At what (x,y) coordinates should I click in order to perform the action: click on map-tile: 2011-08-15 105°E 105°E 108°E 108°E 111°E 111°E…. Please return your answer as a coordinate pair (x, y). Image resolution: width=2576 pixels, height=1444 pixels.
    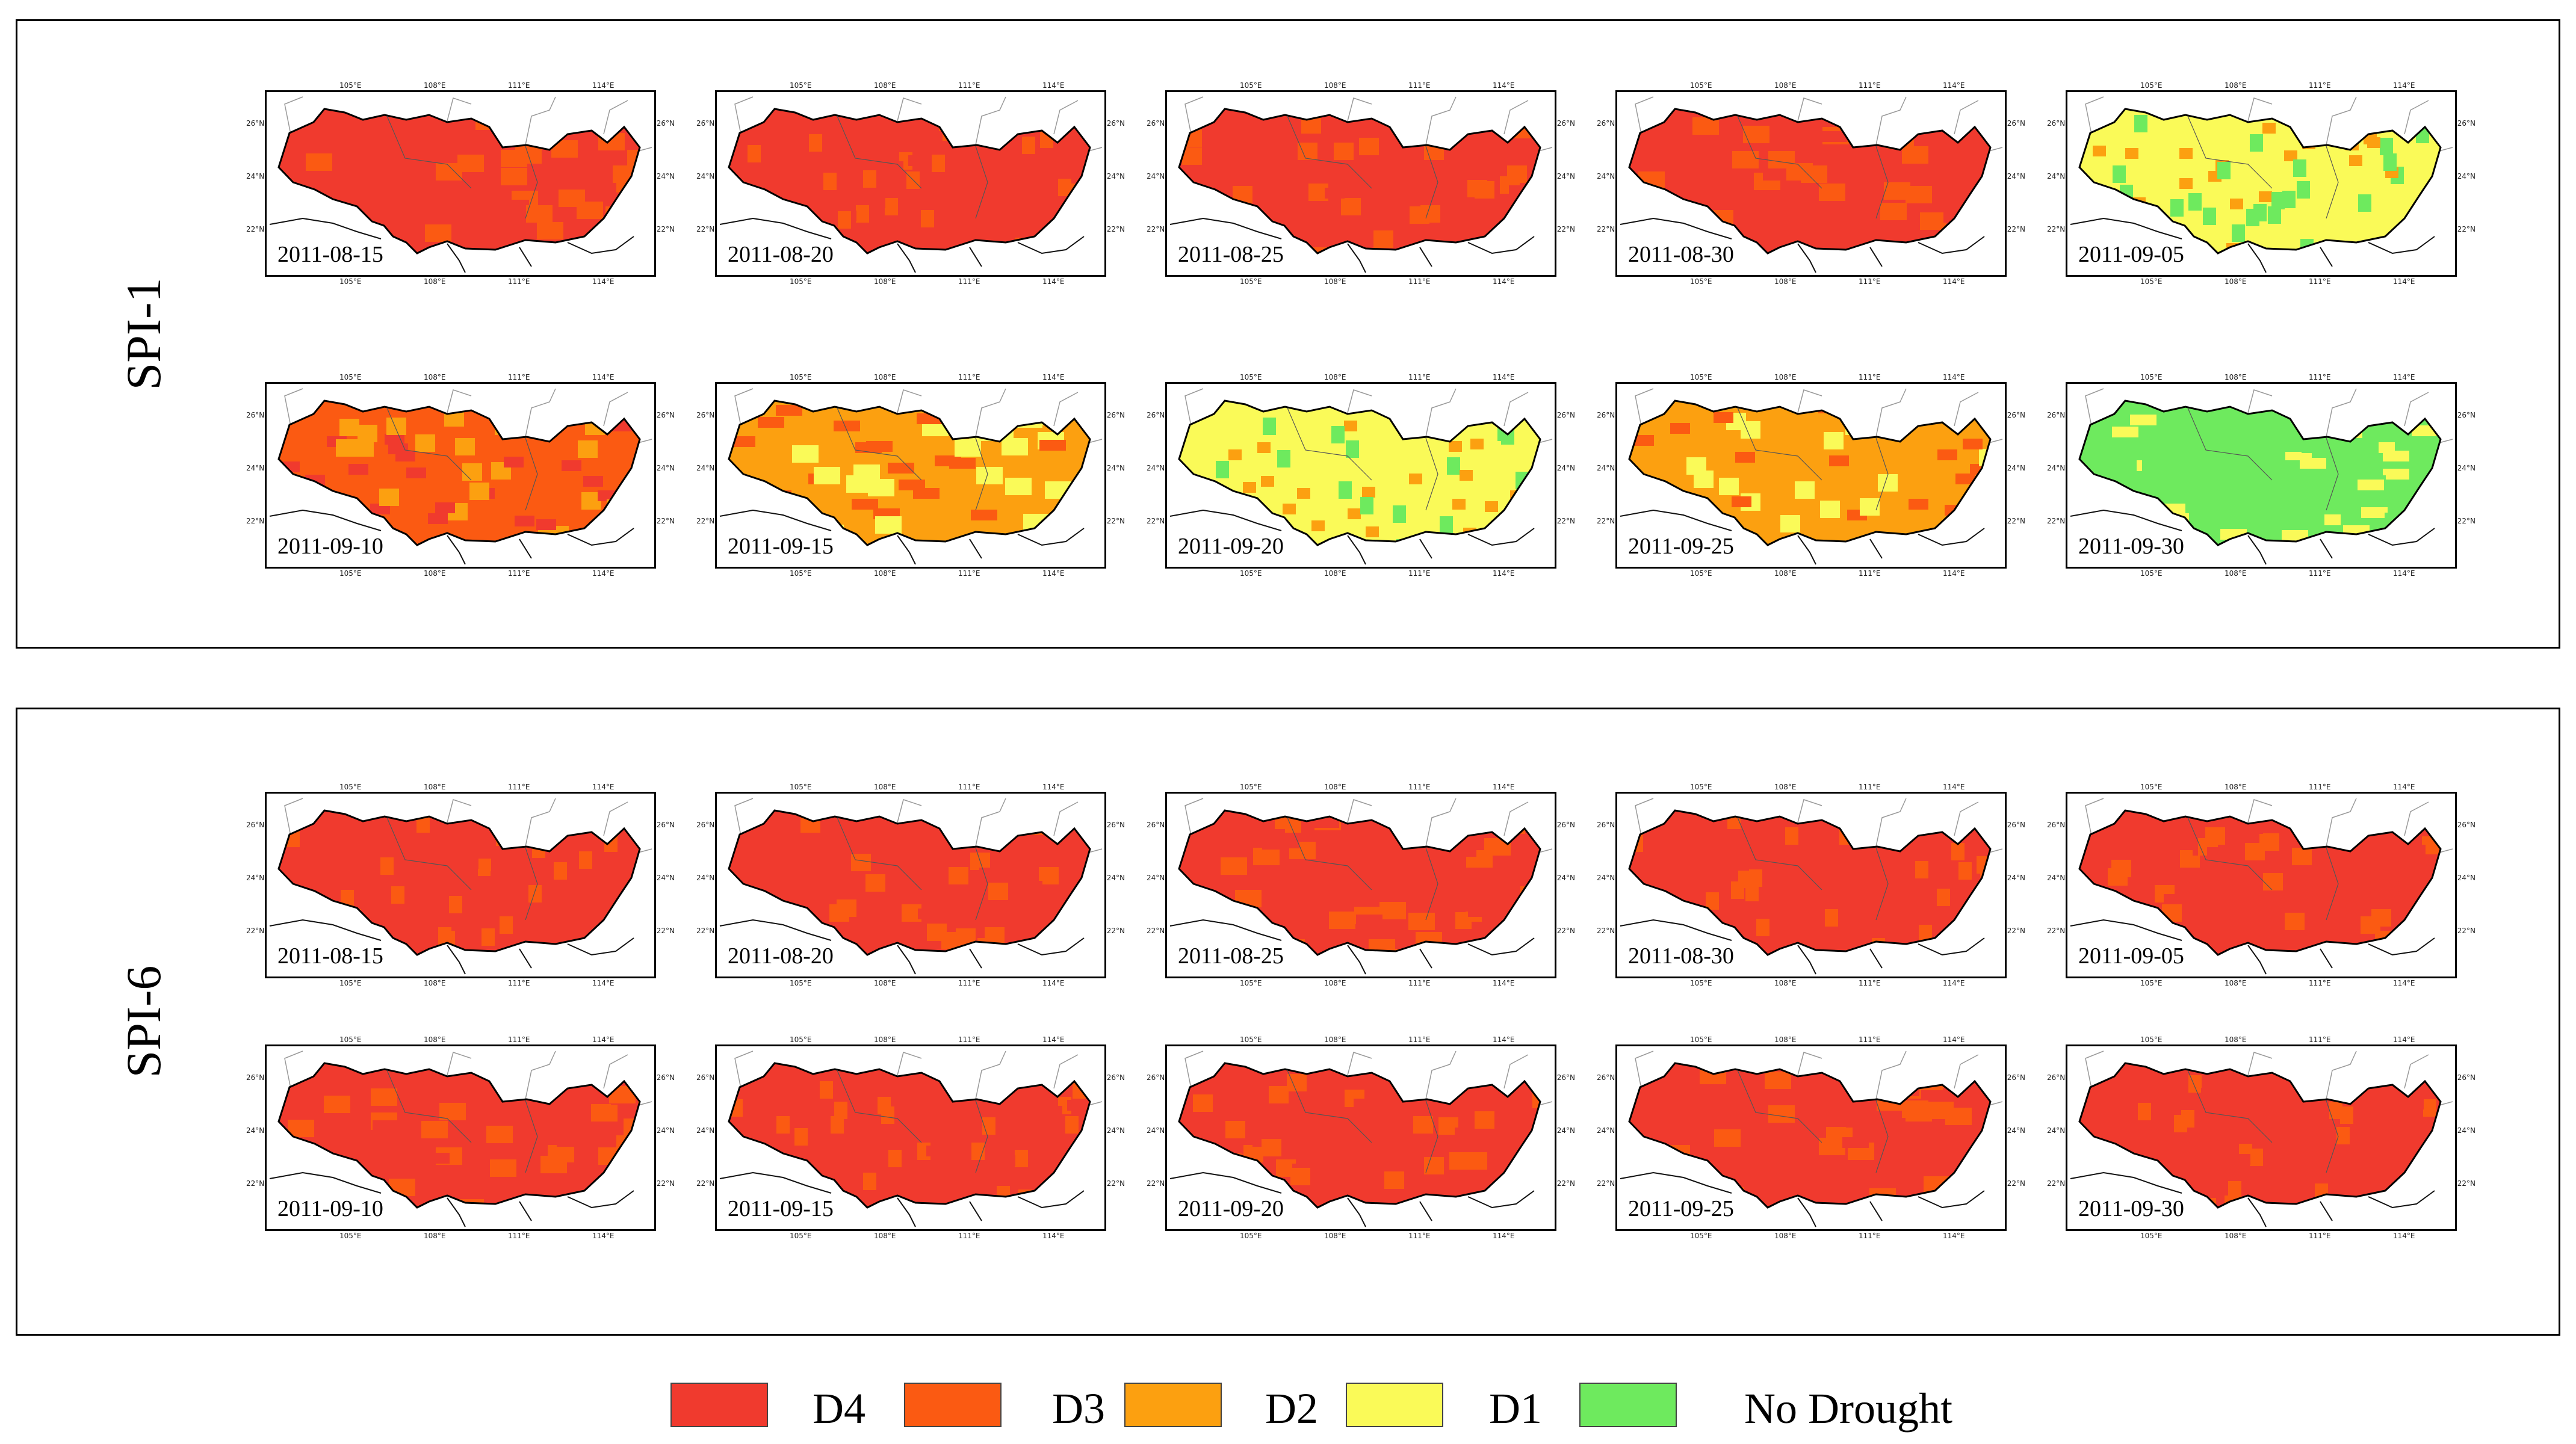
    Looking at the image, I should click on (461, 183).